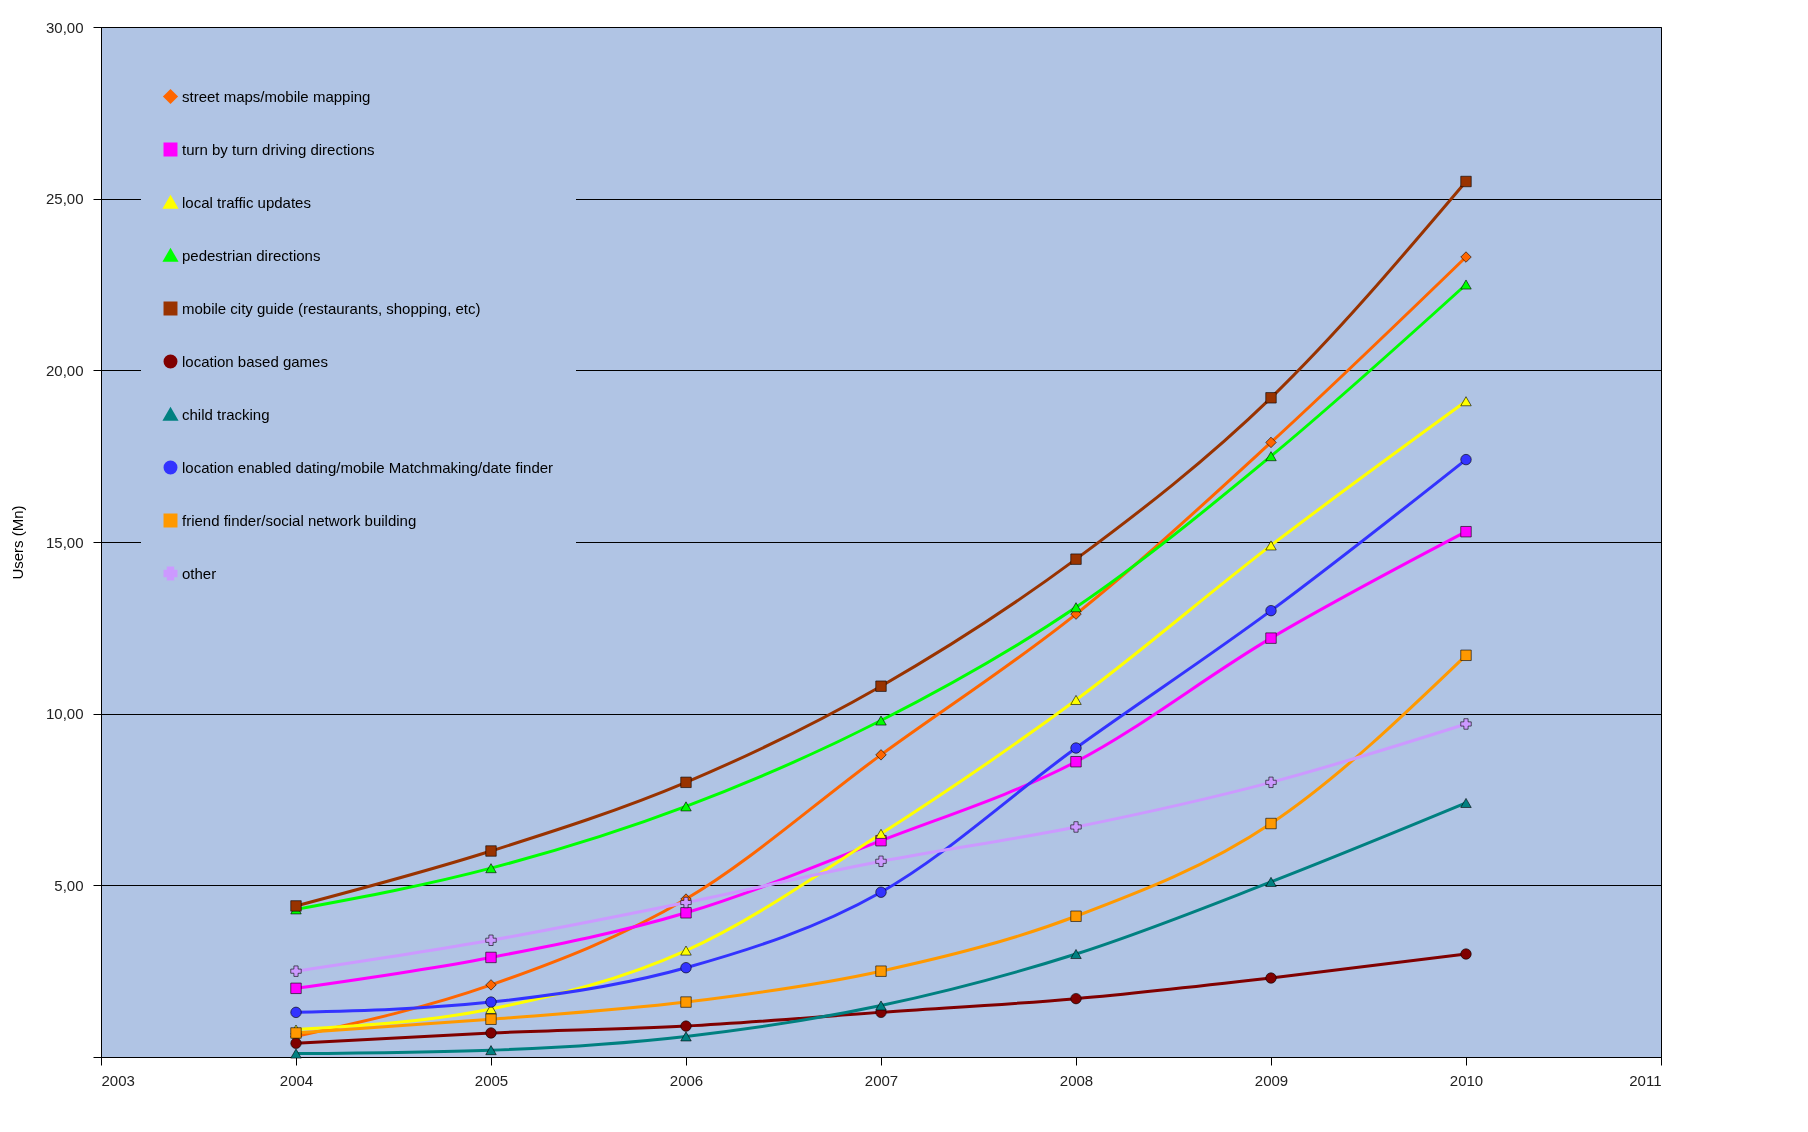 The height and width of the screenshot is (1132, 1808). Describe the element at coordinates (1466, 1080) in the screenshot. I see `x-tick-label: 2010` at that location.